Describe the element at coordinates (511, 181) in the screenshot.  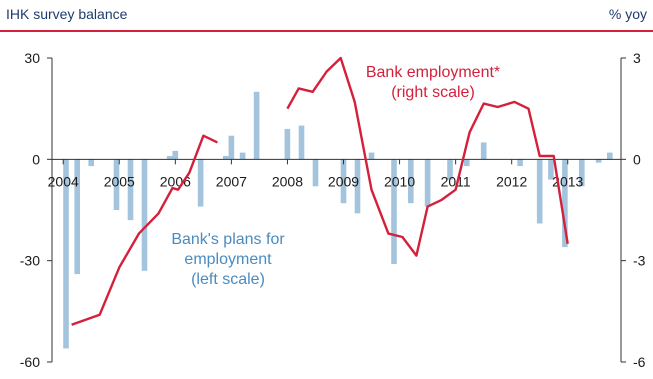
I see `x-tick-label-8: 2012` at that location.